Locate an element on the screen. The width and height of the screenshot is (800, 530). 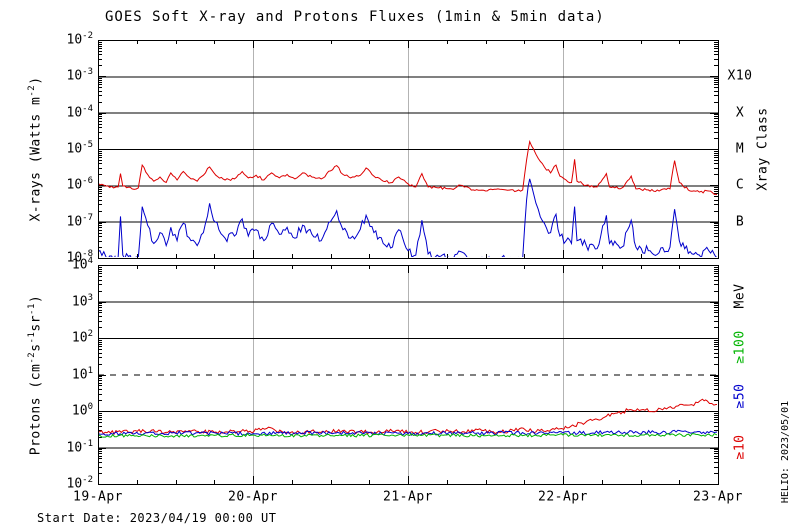
xray-class-label: B is located at coordinates (740, 222).